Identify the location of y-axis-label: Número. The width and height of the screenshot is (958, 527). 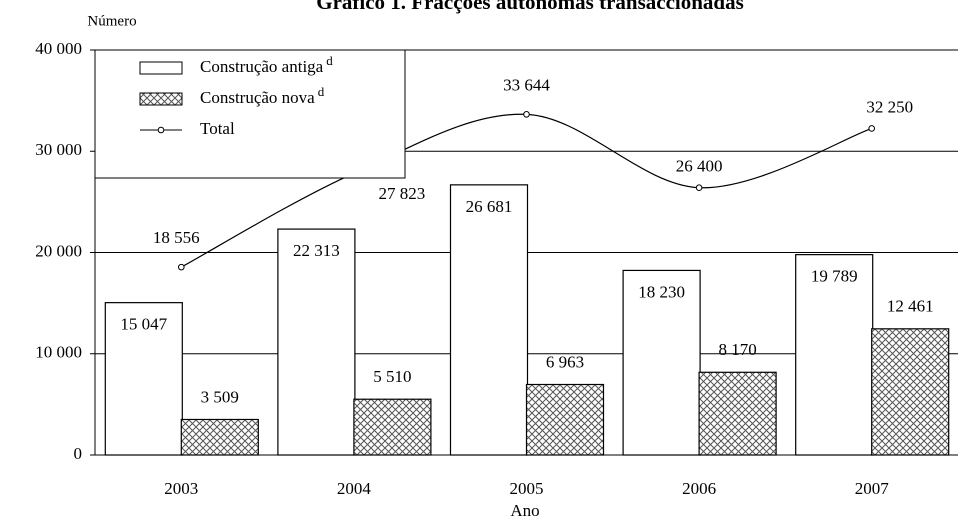
(111, 21).